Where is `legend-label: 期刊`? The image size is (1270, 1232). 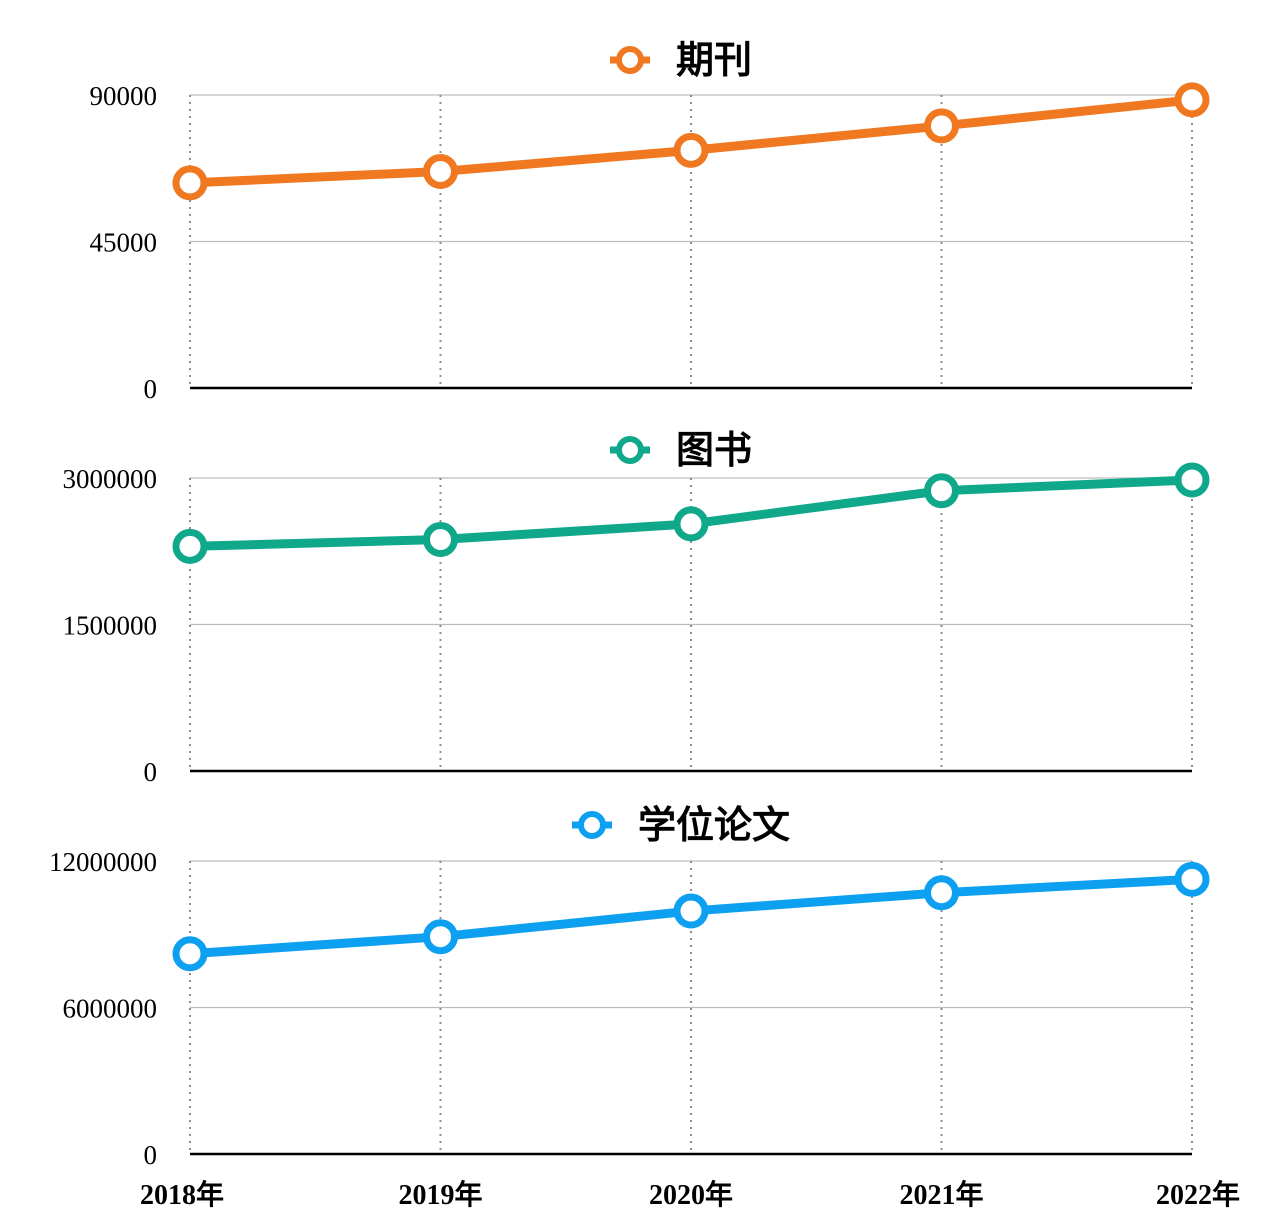 legend-label: 期刊 is located at coordinates (714, 60).